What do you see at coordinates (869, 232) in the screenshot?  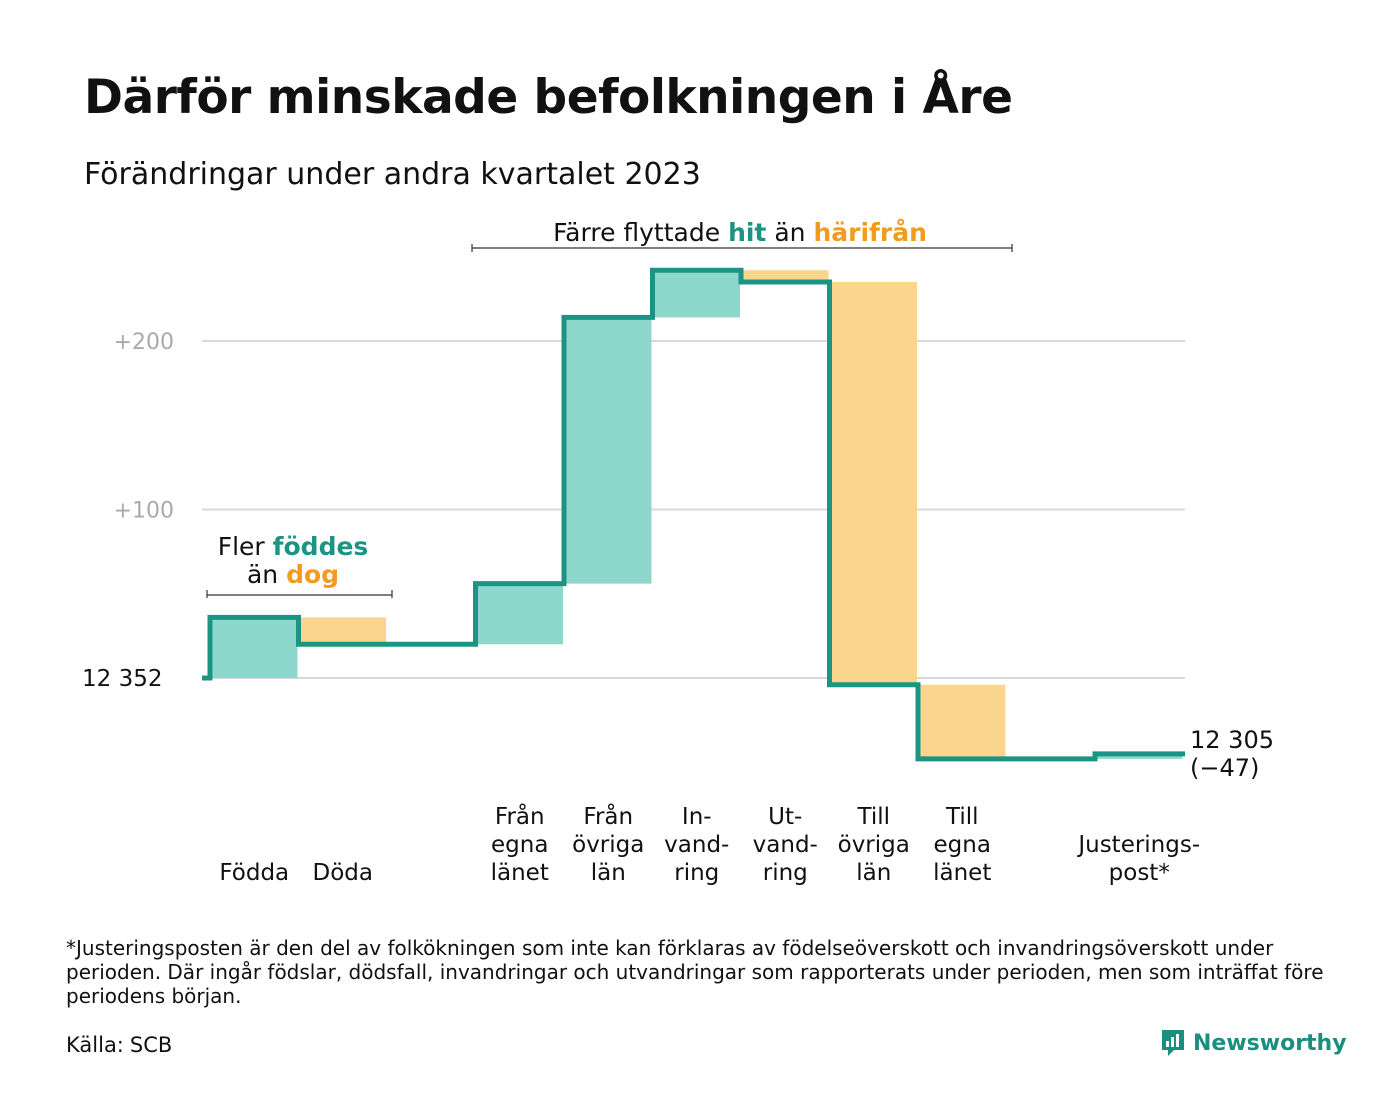 I see `annotation-migration-line1-part: härifrån` at bounding box center [869, 232].